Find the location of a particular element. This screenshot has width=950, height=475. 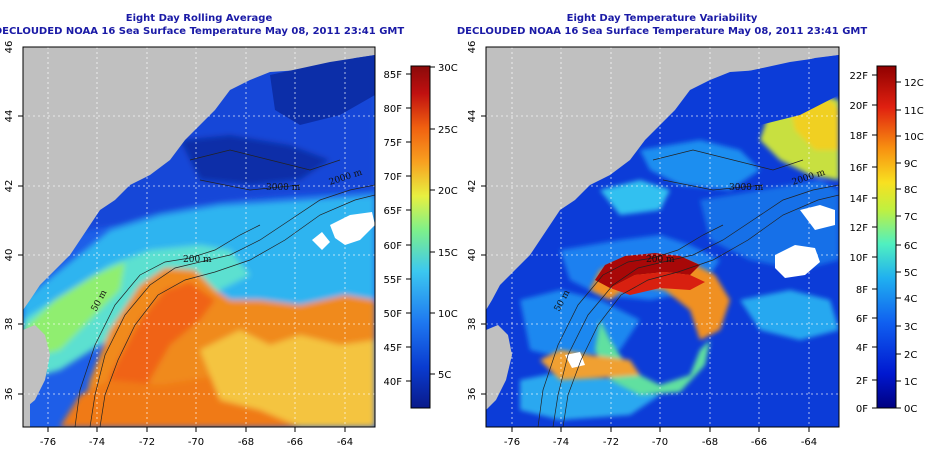

left-x-axis: -76 -74 -72 -70 -68 -66 -64 is located at coordinates (196, 437).